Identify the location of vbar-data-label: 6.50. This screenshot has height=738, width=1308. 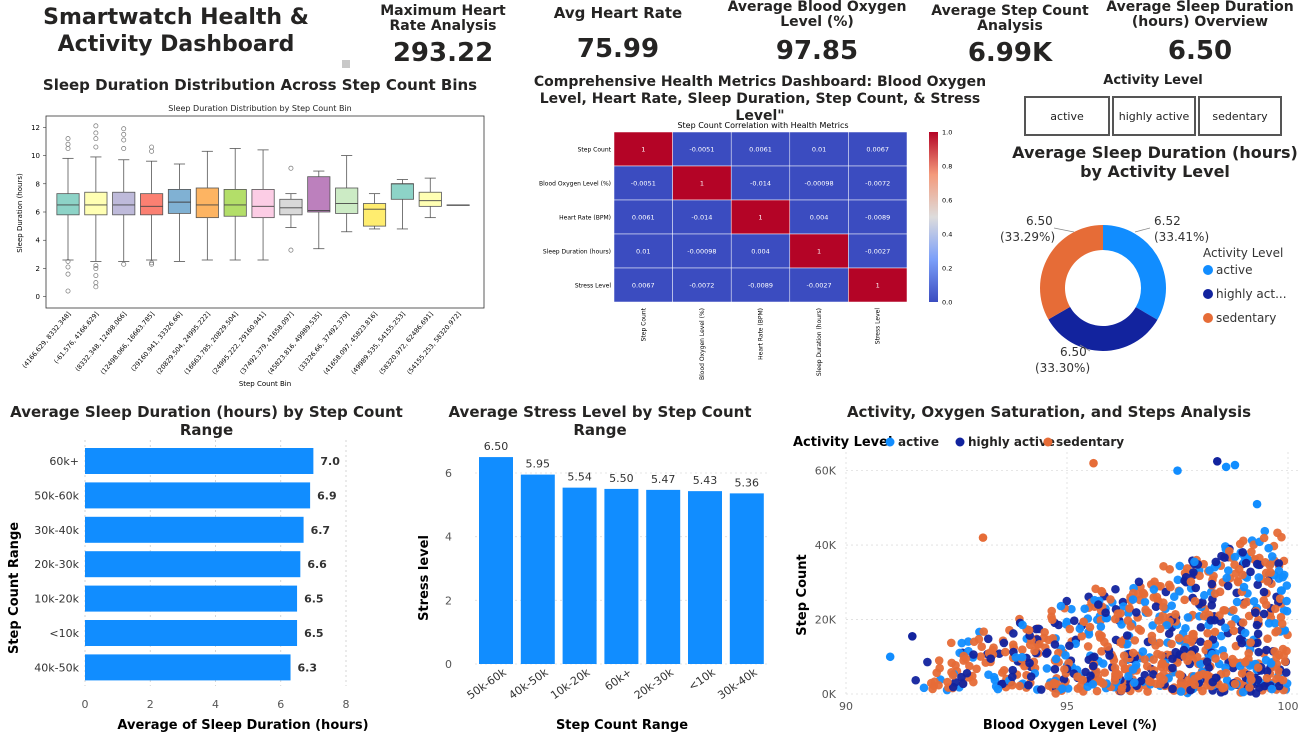
(496, 446).